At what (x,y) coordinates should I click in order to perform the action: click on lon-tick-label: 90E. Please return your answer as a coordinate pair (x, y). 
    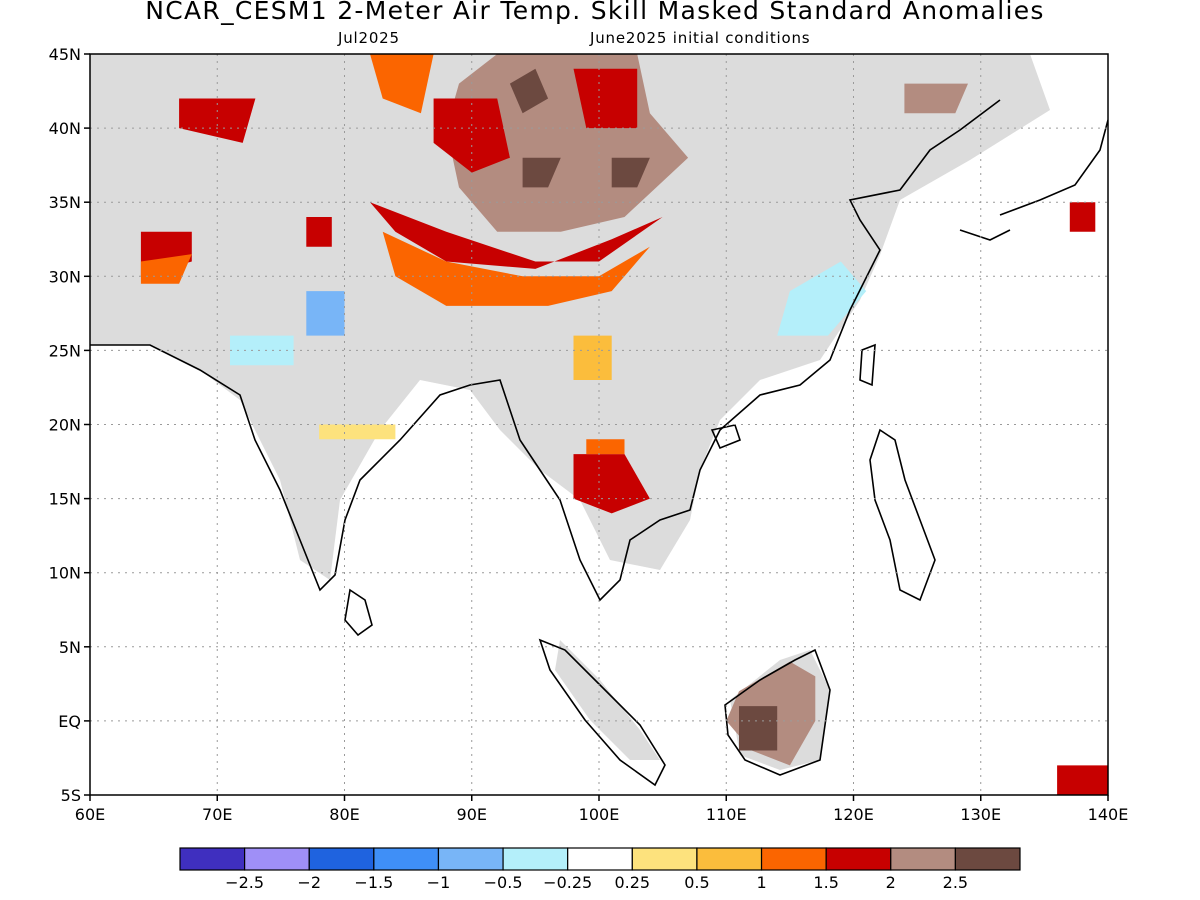
    Looking at the image, I should click on (472, 814).